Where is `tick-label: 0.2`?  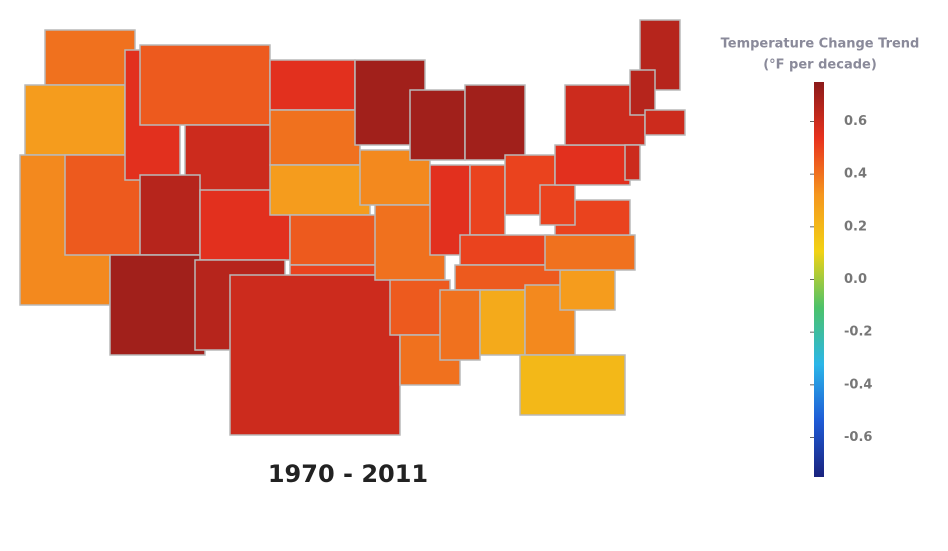
tick-label: 0.2 is located at coordinates (855, 226).